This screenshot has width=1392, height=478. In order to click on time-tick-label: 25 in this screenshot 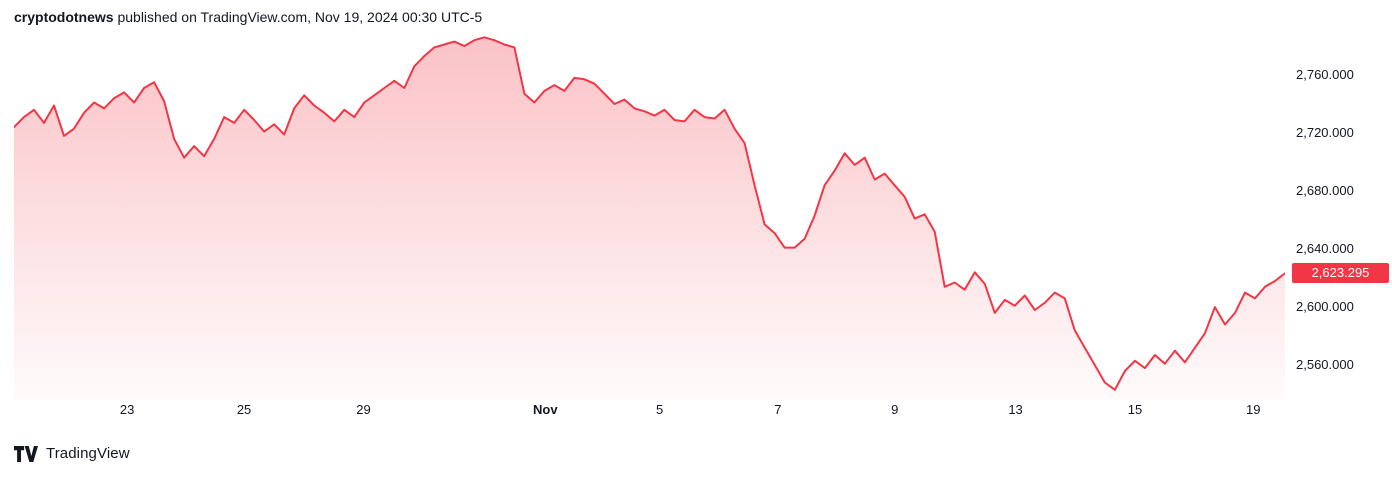, I will do `click(244, 409)`.